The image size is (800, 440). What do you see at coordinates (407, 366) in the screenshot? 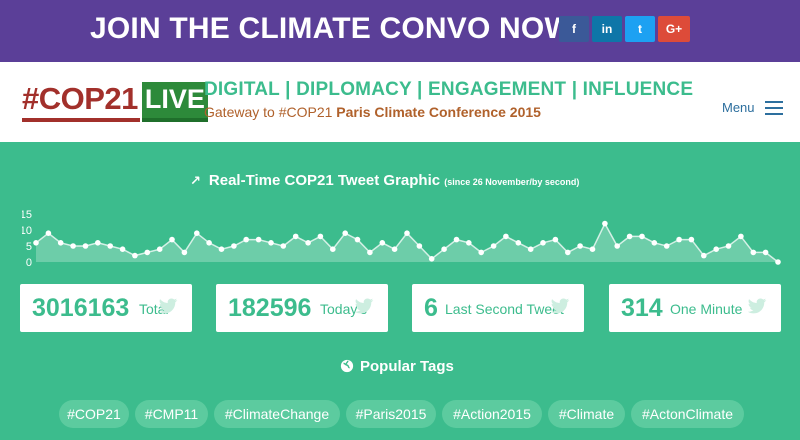
I see `popular-tags-title: Popular Tags` at bounding box center [407, 366].